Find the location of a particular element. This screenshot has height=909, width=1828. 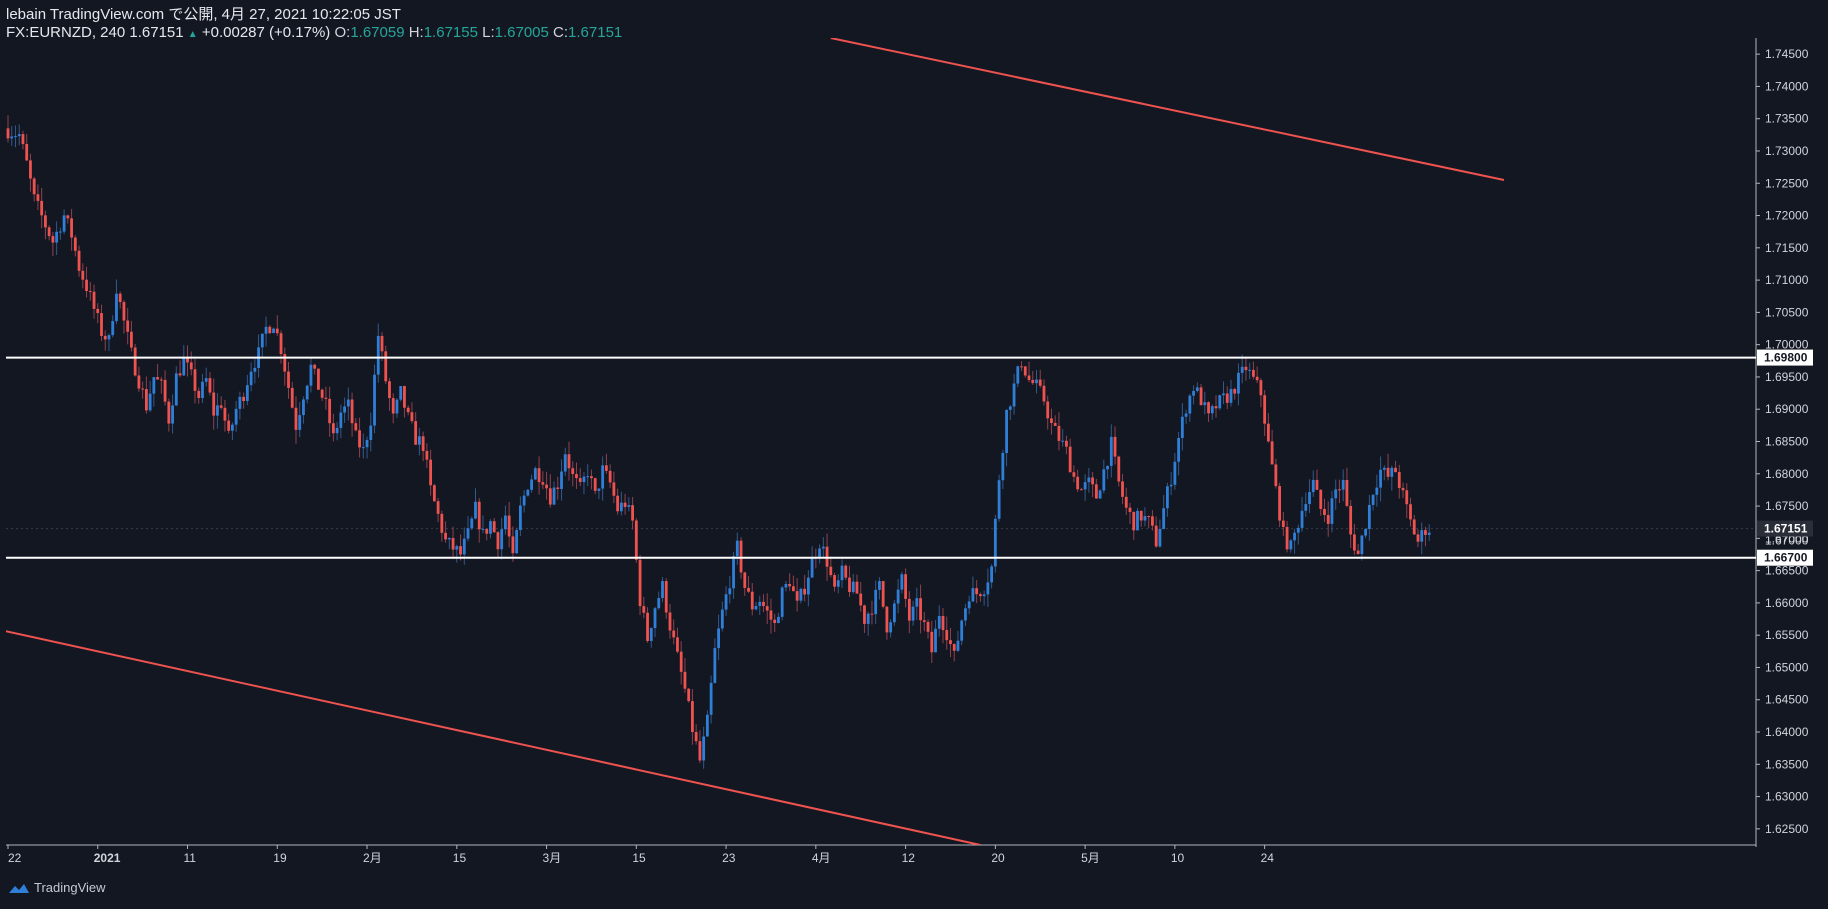

x-tick-label: 22 is located at coordinates (15, 858).